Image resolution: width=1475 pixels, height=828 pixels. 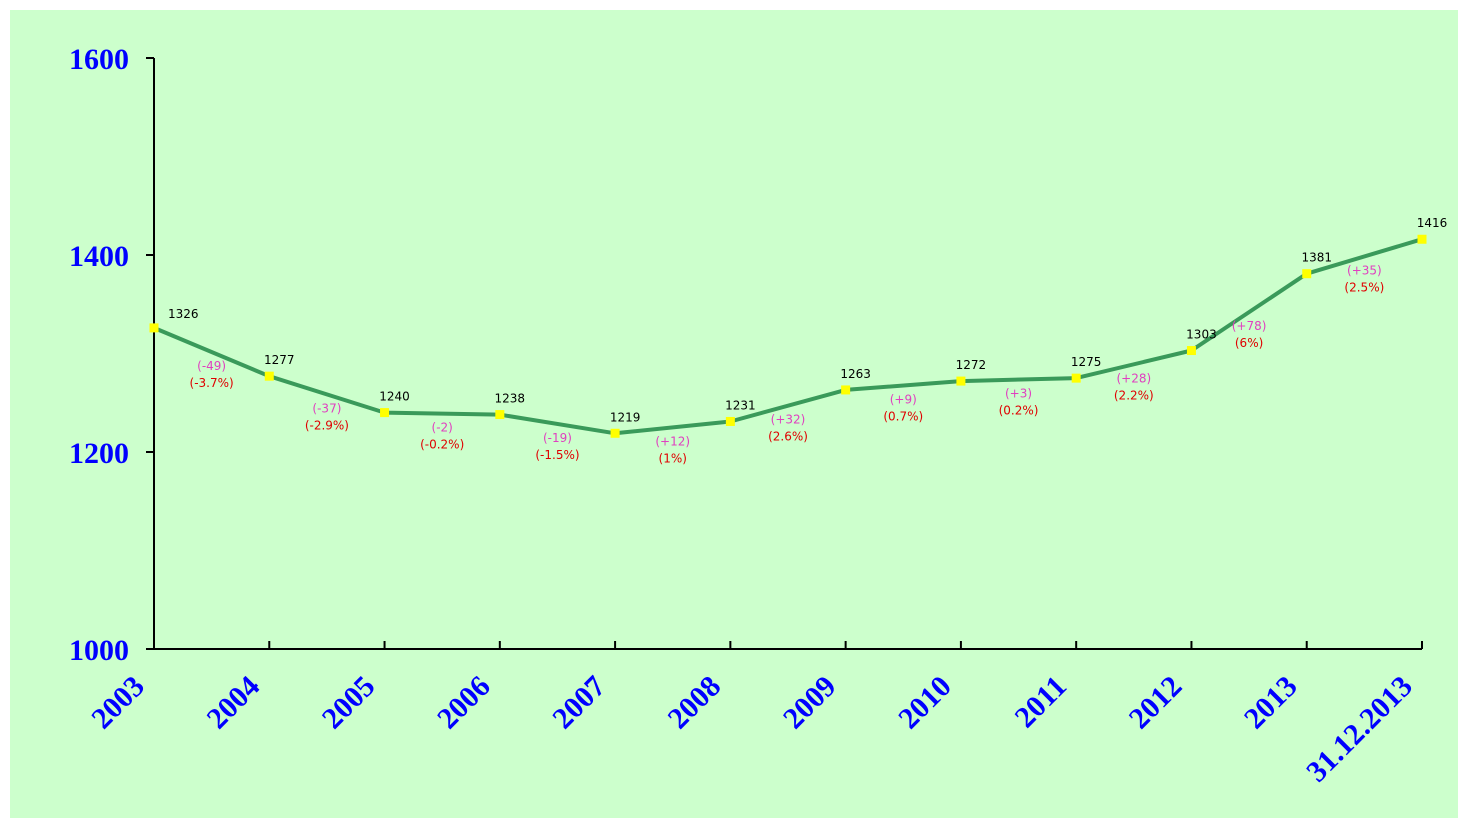 What do you see at coordinates (625, 417) in the screenshot?
I see `value-label: 1219` at bounding box center [625, 417].